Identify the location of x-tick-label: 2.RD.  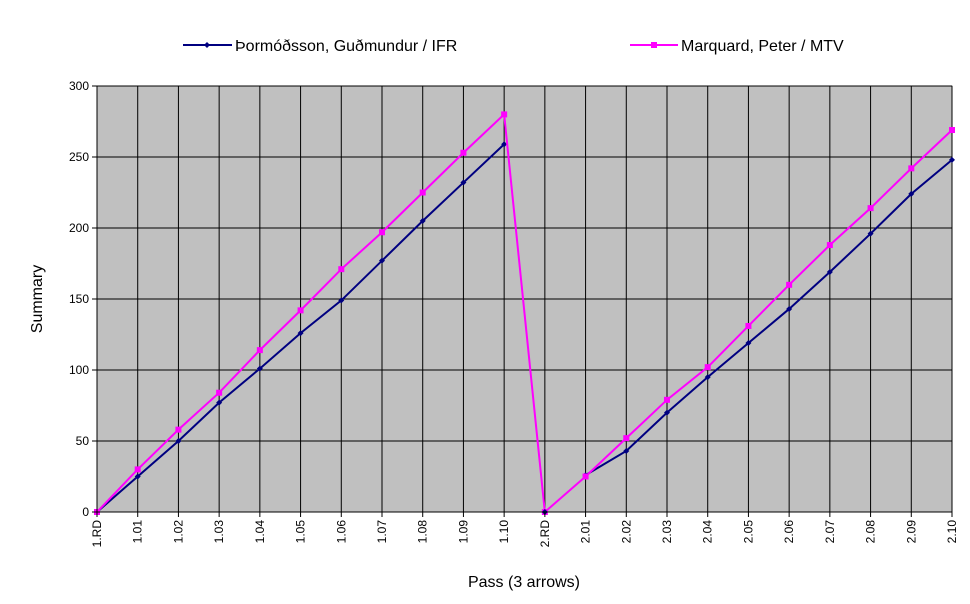
(545, 534).